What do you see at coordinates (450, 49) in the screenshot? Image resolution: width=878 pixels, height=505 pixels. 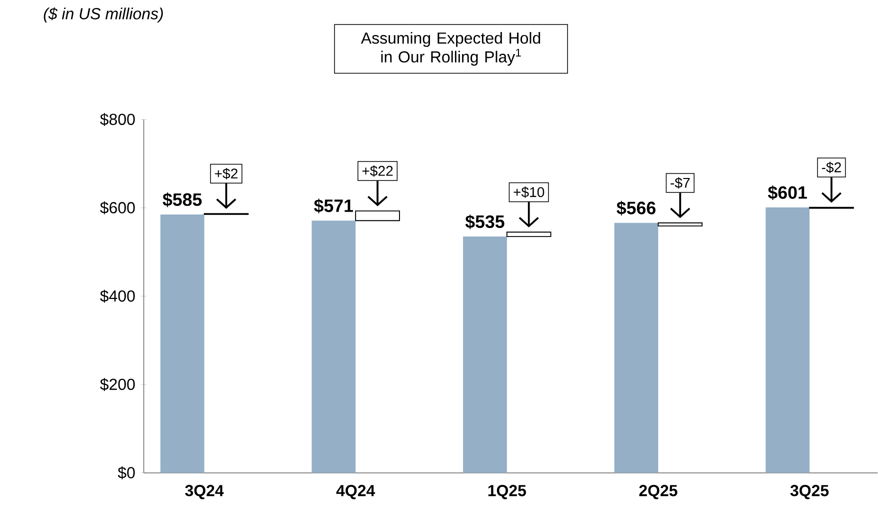 I see `text: Assuming Expected Hold in Our Rolling Play$^{1}$` at bounding box center [450, 49].